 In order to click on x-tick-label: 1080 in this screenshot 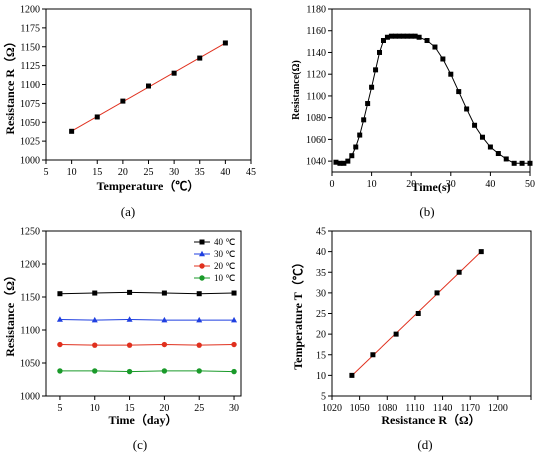, I will do `click(387, 408)`.